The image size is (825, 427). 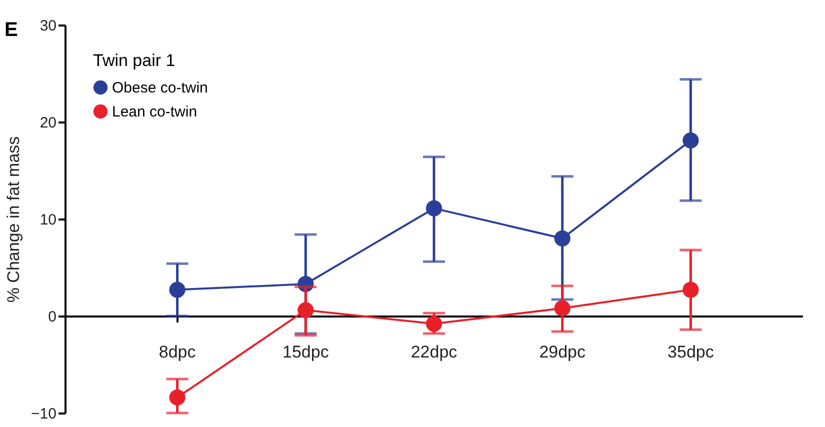 What do you see at coordinates (52, 317) in the screenshot?
I see `y-tick-label: 0` at bounding box center [52, 317].